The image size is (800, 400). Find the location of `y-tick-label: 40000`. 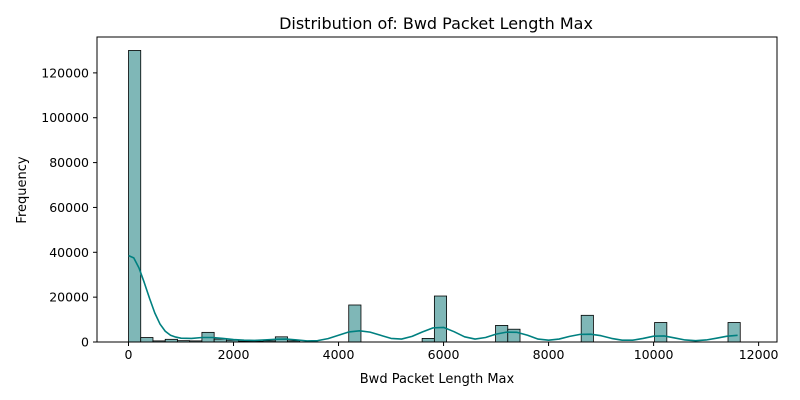

y-tick-label: 40000 is located at coordinates (69, 252).